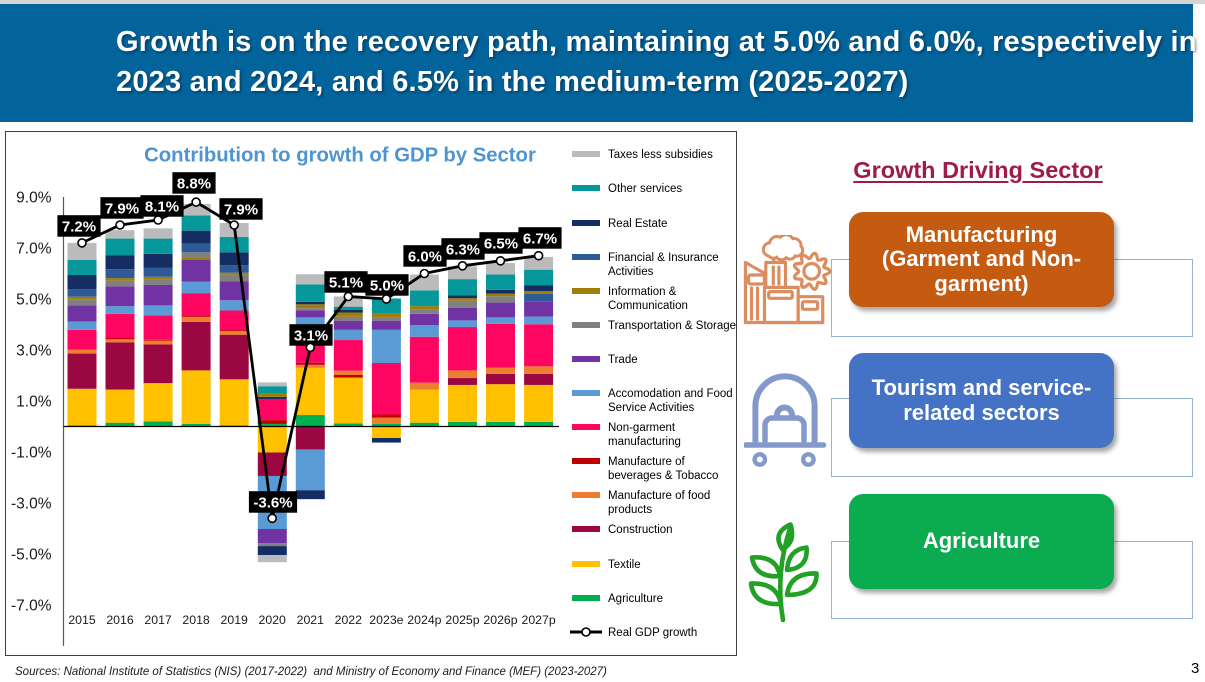  Describe the element at coordinates (462, 620) in the screenshot. I see `svg-text: 2025p` at that location.